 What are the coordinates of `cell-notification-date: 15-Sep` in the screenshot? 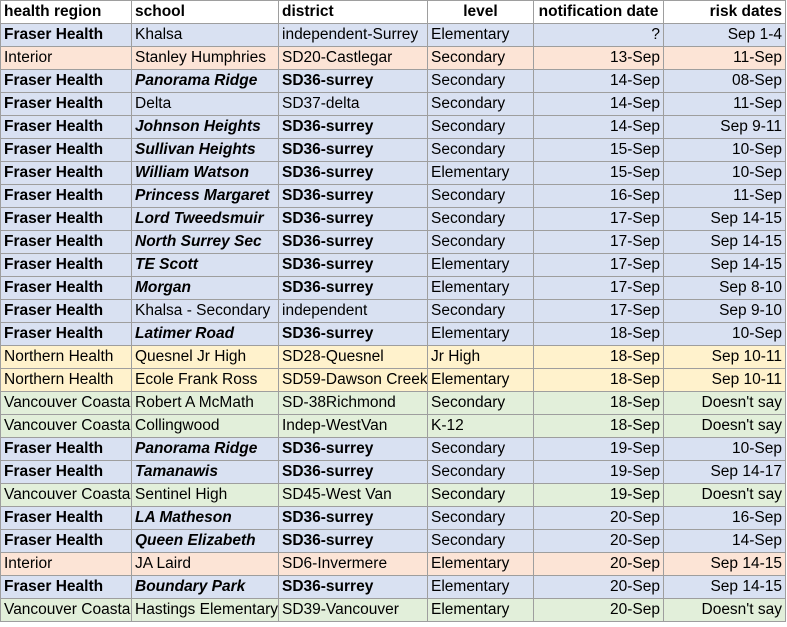 It's located at (598, 150).